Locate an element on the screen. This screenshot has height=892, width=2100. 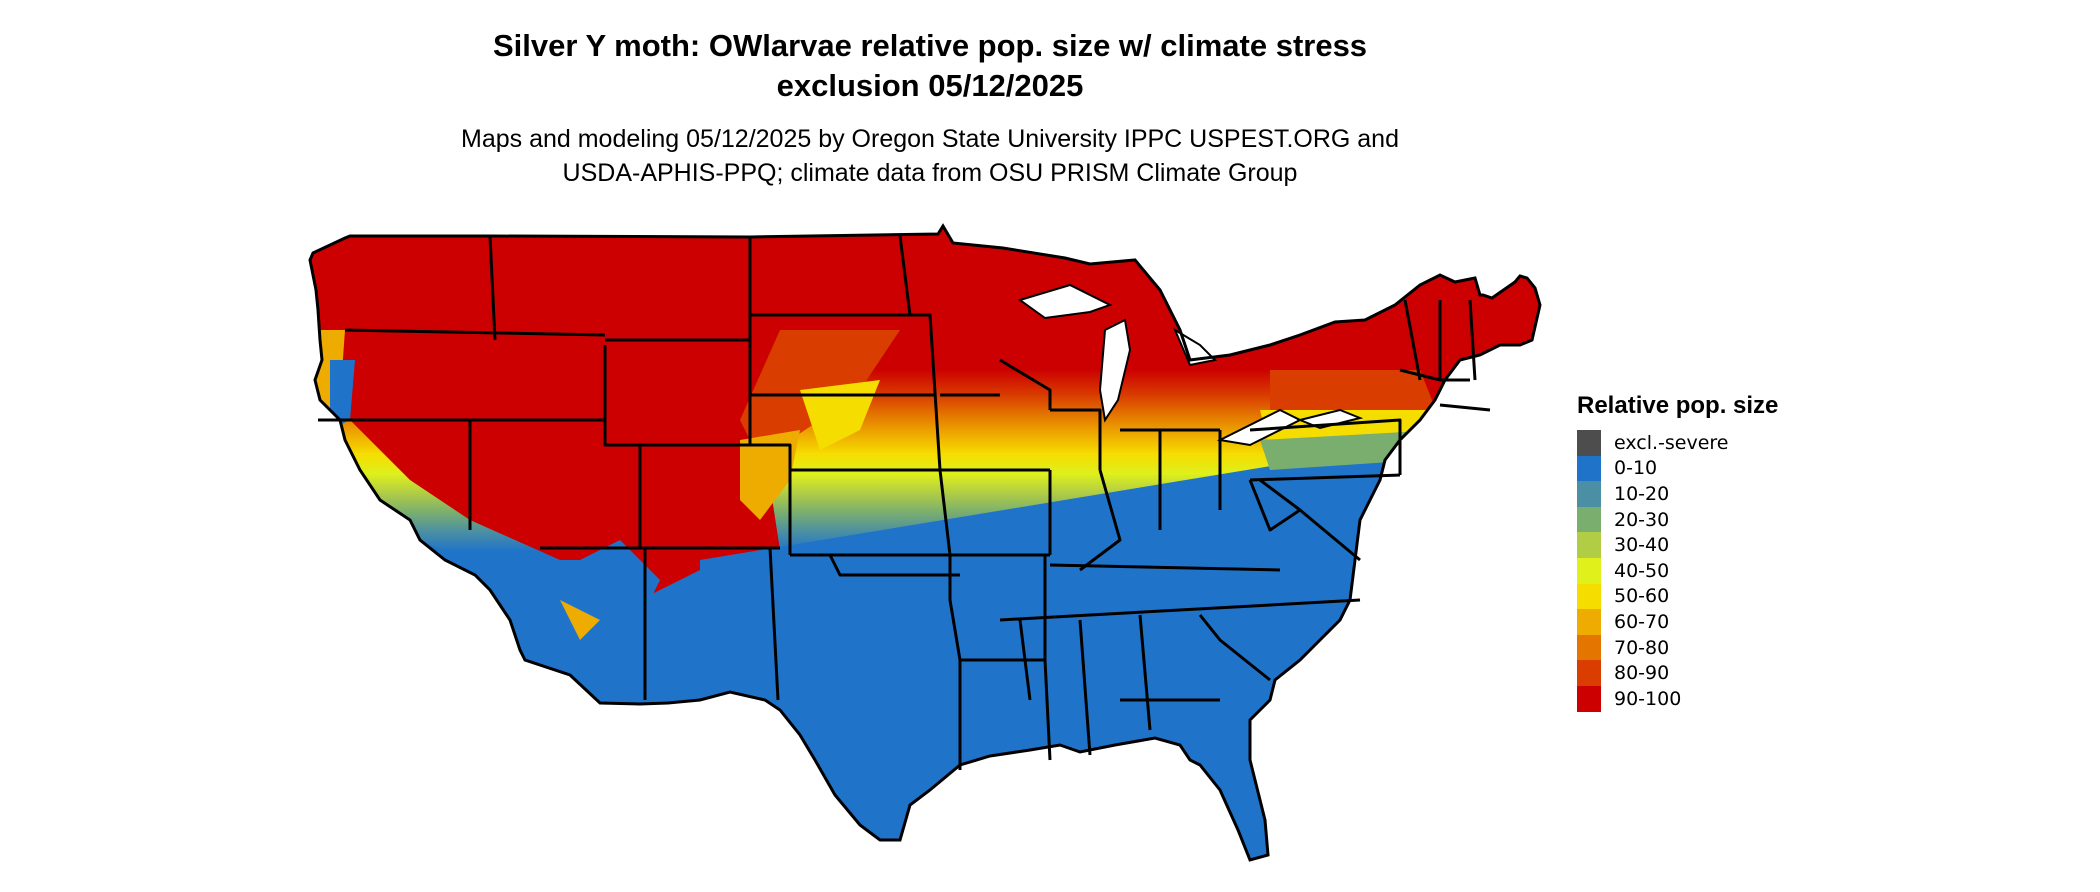
legend-title: Relative pop. size is located at coordinates (1678, 405).